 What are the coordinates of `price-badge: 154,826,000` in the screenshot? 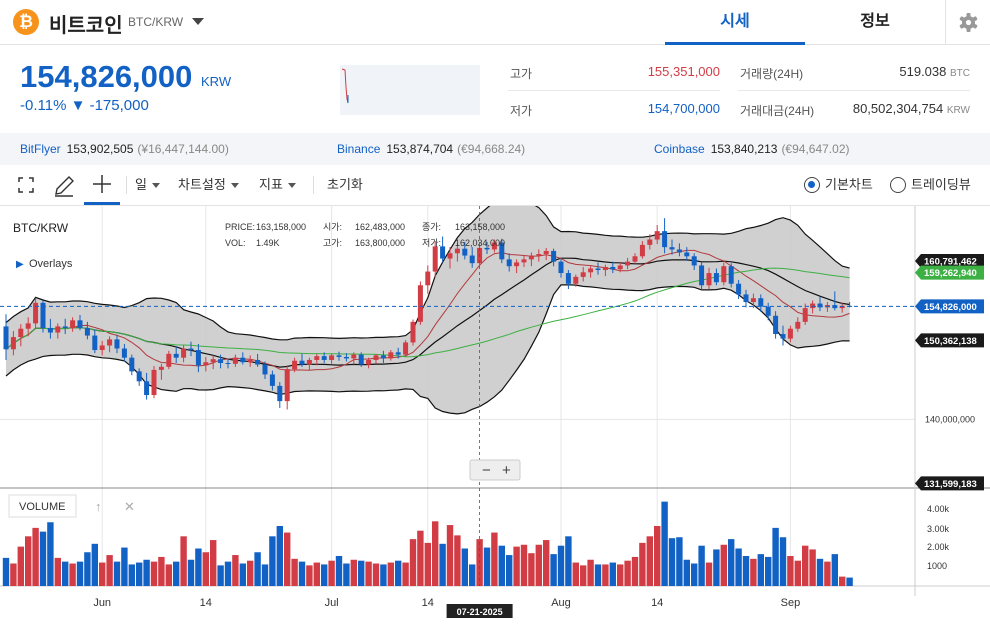 It's located at (949, 306).